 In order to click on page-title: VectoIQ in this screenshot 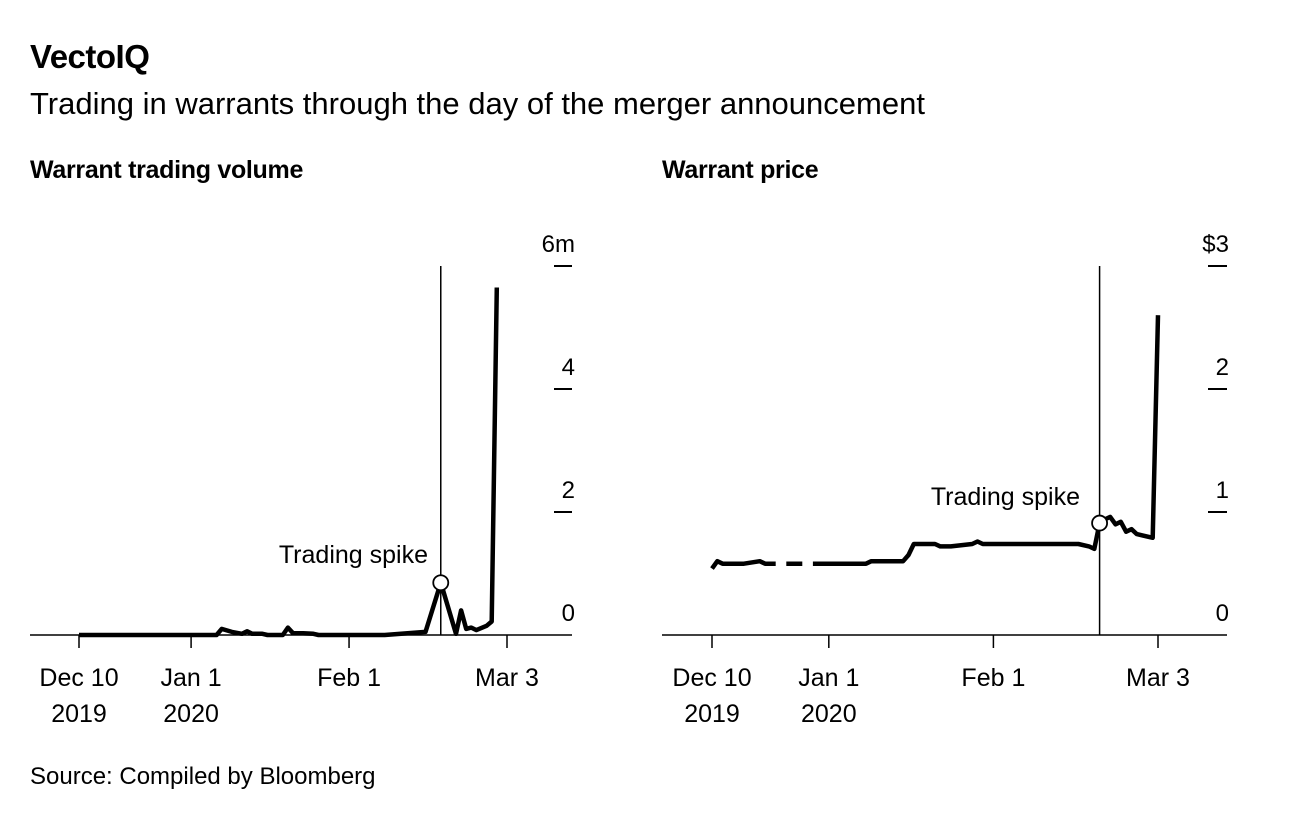, I will do `click(90, 56)`.